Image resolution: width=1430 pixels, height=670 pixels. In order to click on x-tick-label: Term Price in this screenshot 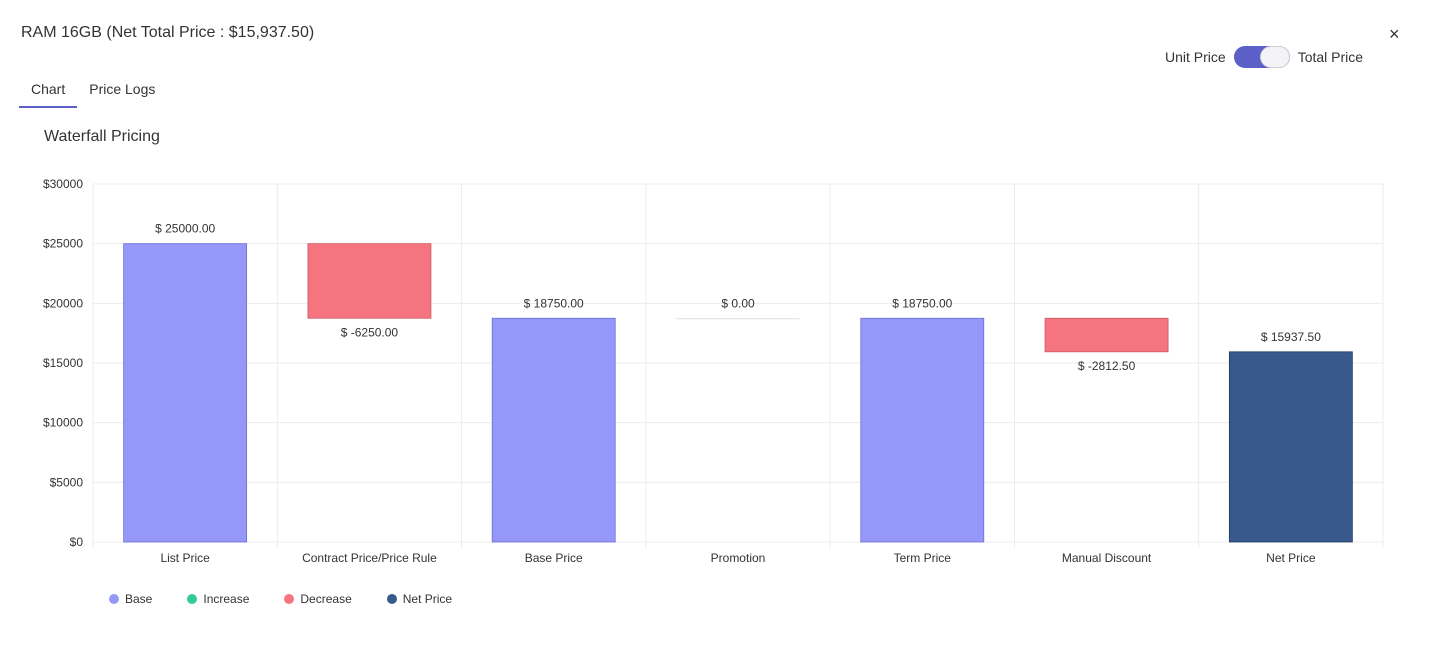, I will do `click(923, 558)`.